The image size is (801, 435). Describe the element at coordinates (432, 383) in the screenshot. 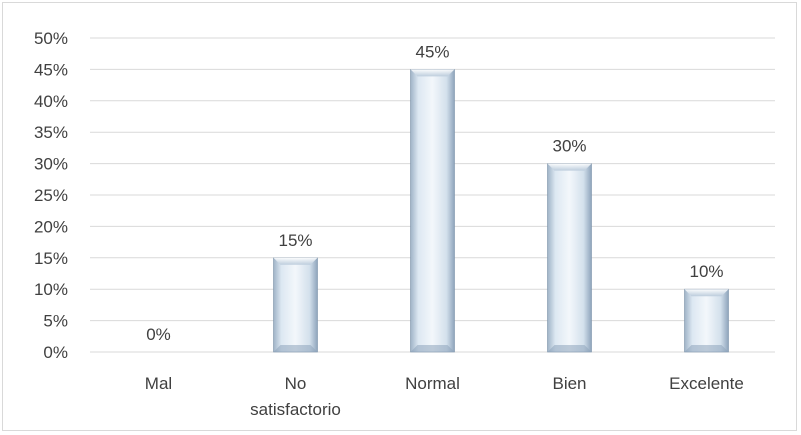

I see `x-tick-label: Normal` at that location.